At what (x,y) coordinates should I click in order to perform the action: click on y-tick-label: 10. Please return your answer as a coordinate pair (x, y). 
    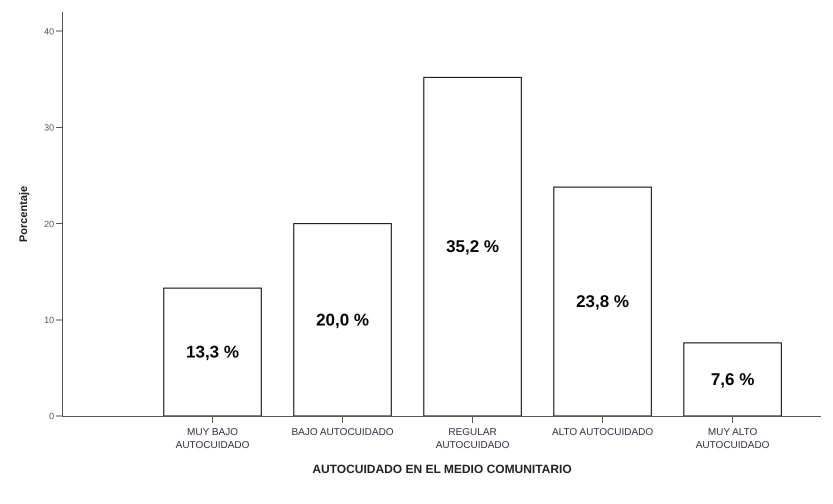
    Looking at the image, I should click on (49, 319).